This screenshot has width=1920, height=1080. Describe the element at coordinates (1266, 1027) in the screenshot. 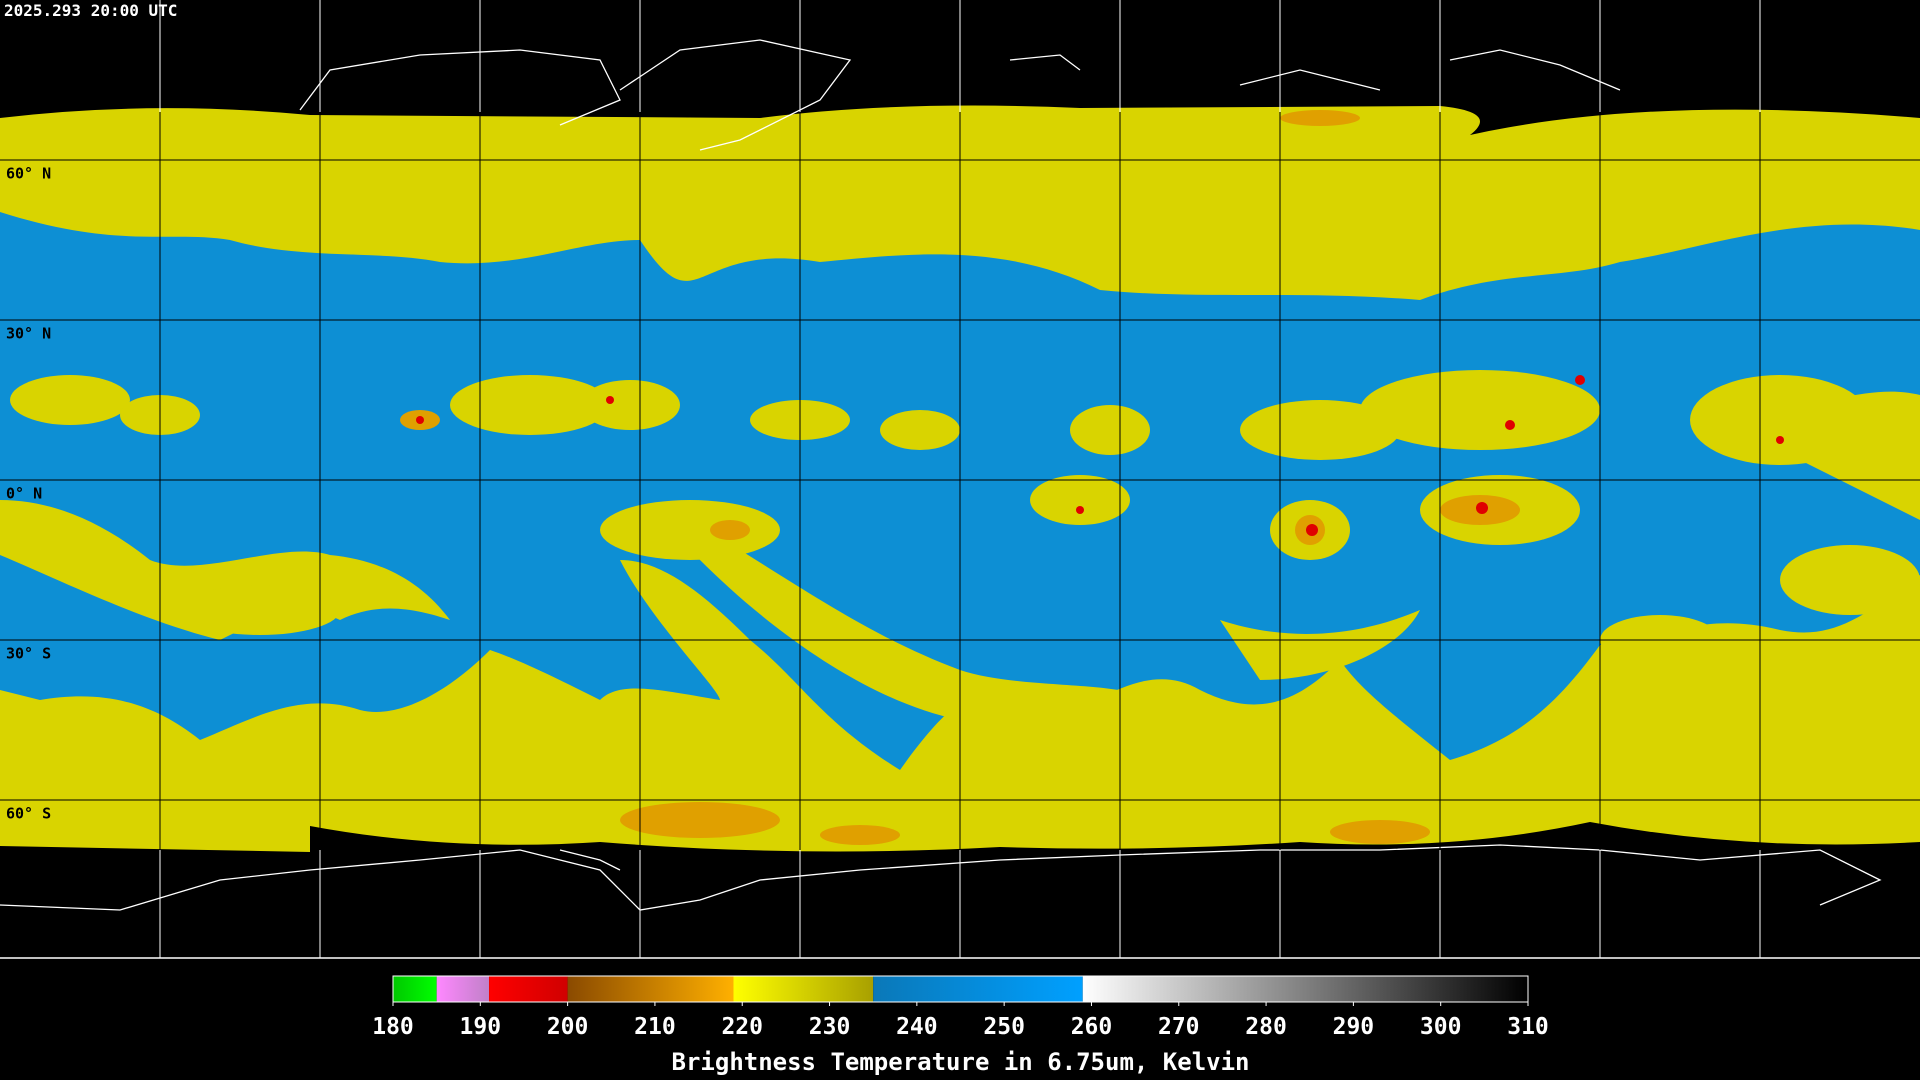

I see `tick-label: 280` at that location.